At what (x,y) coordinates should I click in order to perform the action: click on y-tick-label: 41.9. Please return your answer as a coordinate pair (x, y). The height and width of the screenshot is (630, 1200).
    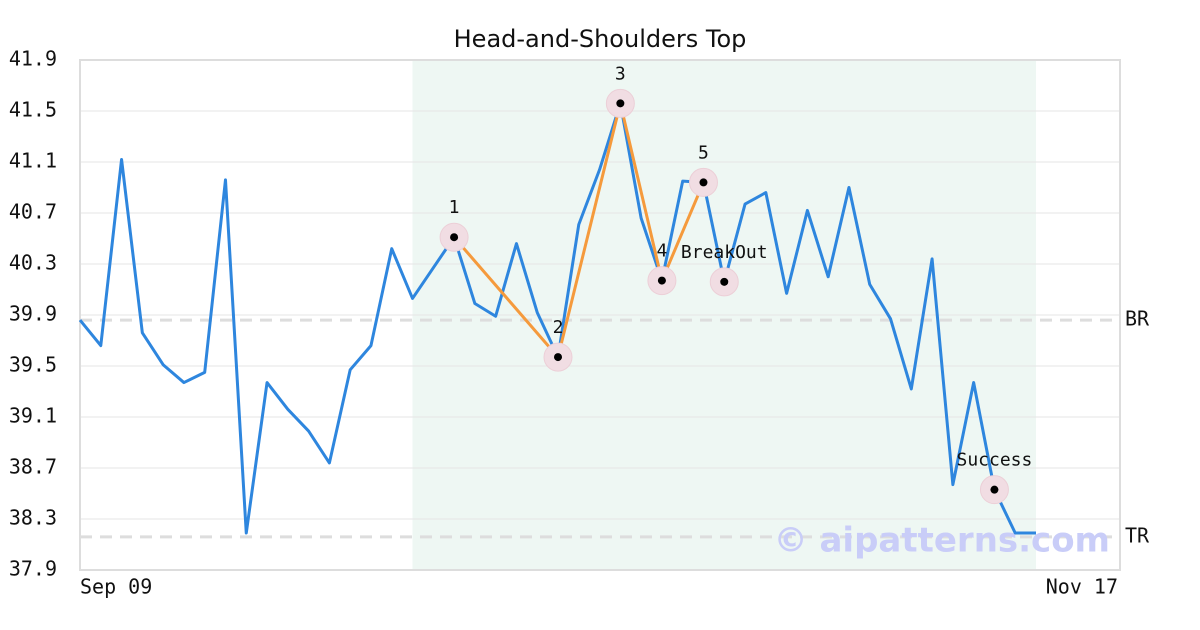
    Looking at the image, I should click on (33, 59).